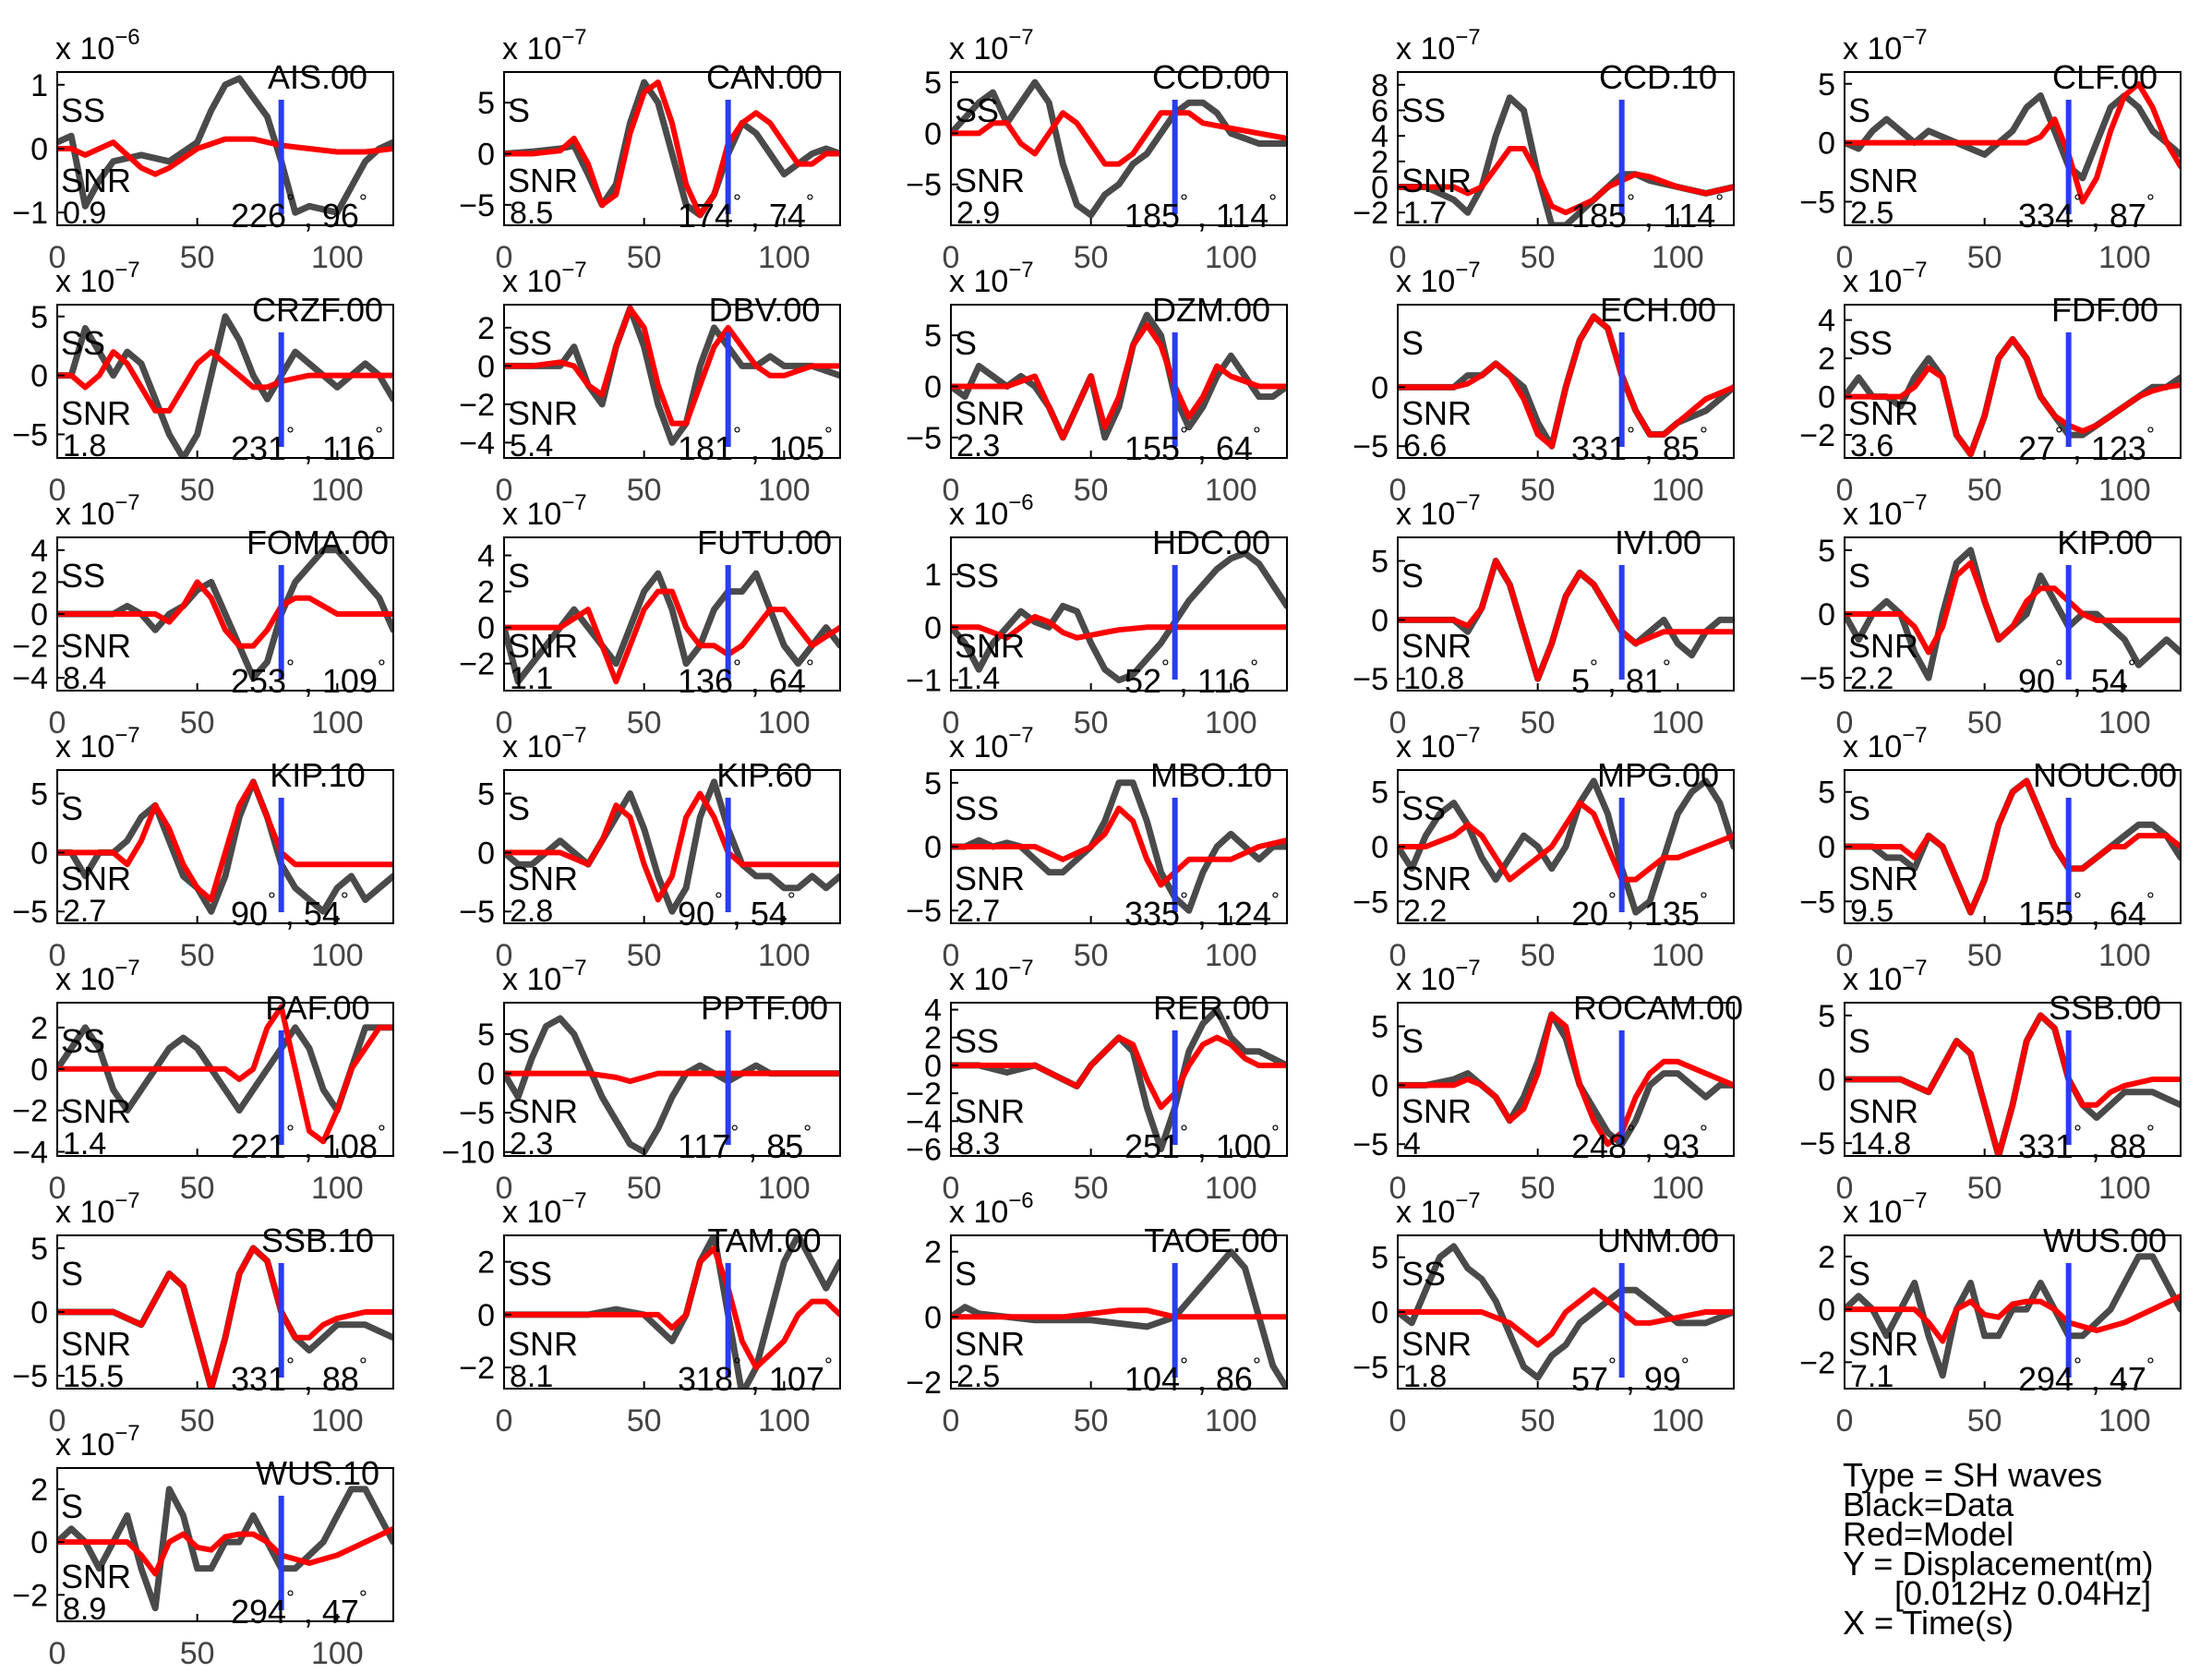 The width and height of the screenshot is (2212, 1673). Describe the element at coordinates (737, 911) in the screenshot. I see `azimuth-distance-label: 90° , 54°` at that location.